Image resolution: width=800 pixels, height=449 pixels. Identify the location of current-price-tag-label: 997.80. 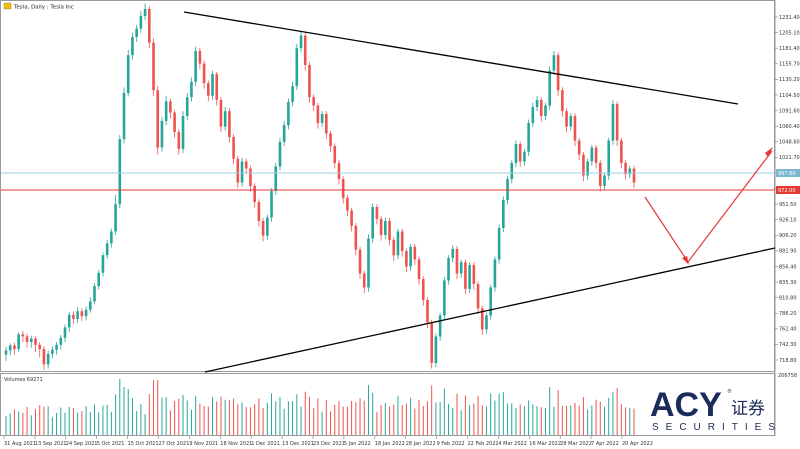
(787, 174).